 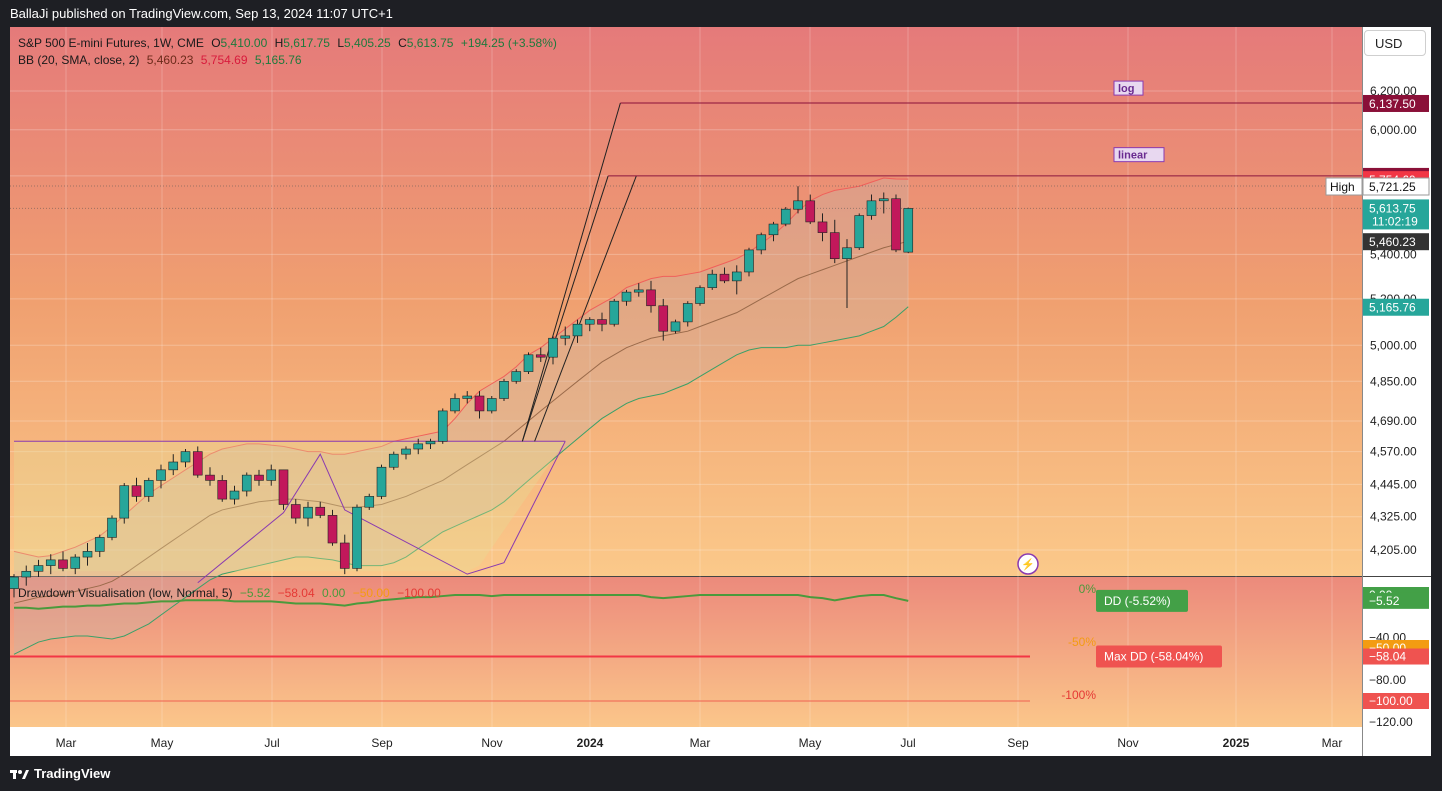 What do you see at coordinates (1396, 391) in the screenshot?
I see `price-axis-bg` at bounding box center [1396, 391].